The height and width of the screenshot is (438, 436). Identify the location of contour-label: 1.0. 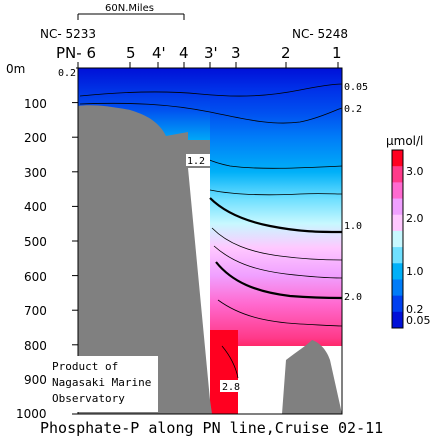
(353, 226).